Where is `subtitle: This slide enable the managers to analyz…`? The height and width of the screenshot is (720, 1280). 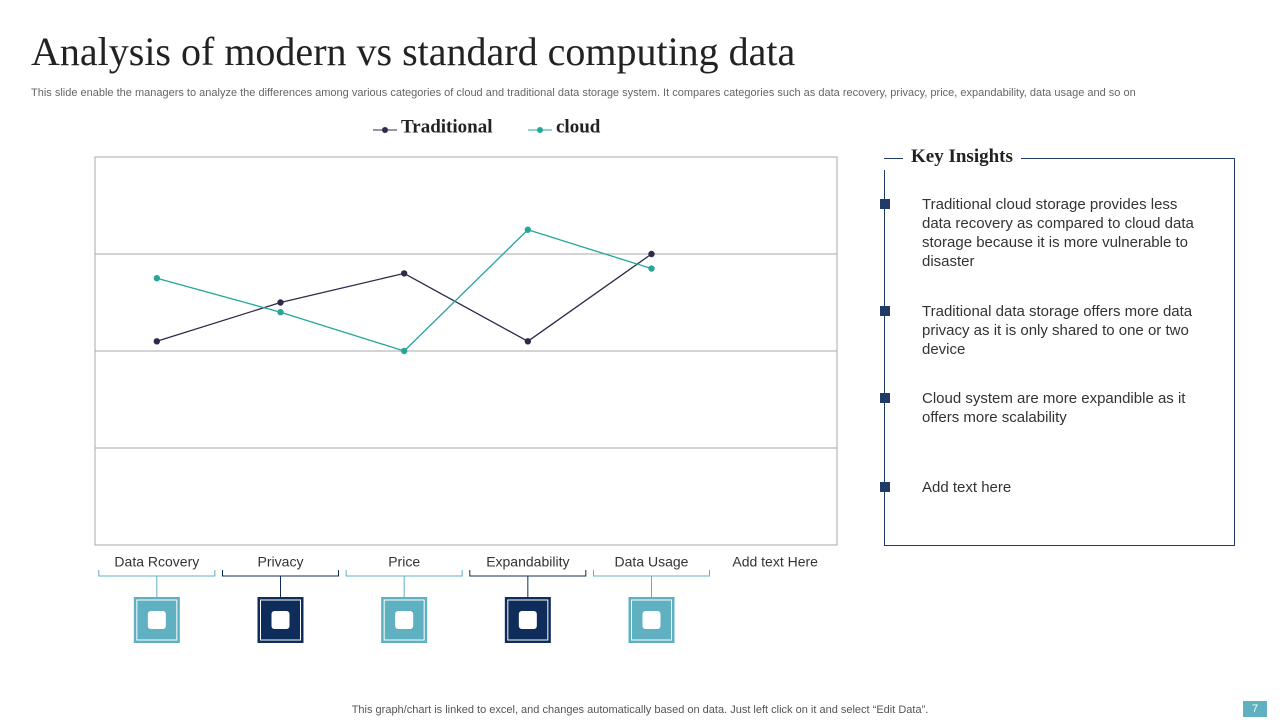 subtitle: This slide enable the managers to analyz… is located at coordinates (583, 93).